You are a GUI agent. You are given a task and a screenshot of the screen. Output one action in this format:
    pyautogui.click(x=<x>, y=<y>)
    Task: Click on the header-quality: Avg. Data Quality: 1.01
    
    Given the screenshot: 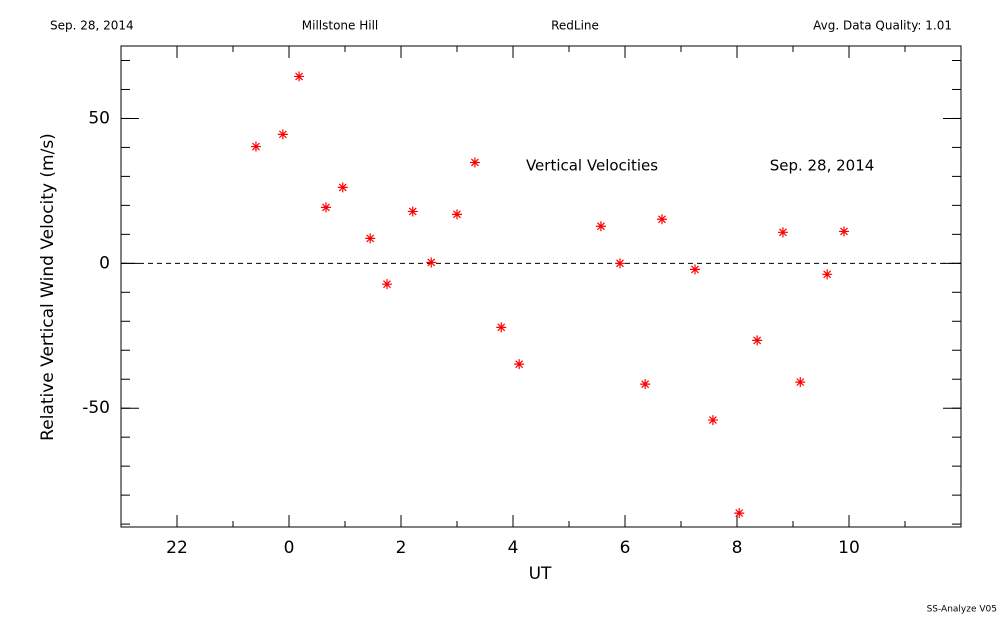 What is the action you would take?
    pyautogui.click(x=882, y=26)
    